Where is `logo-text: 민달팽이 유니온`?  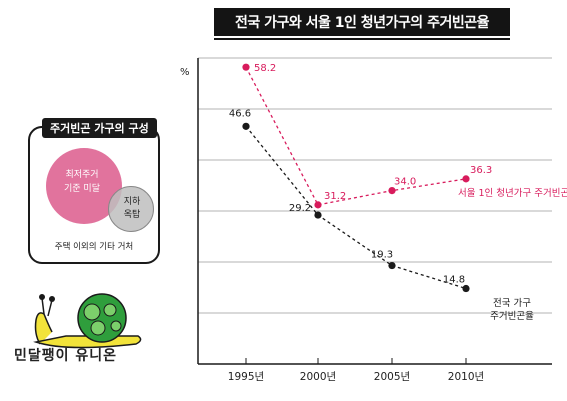 logo-text: 민달팽이 유니온 is located at coordinates (66, 356).